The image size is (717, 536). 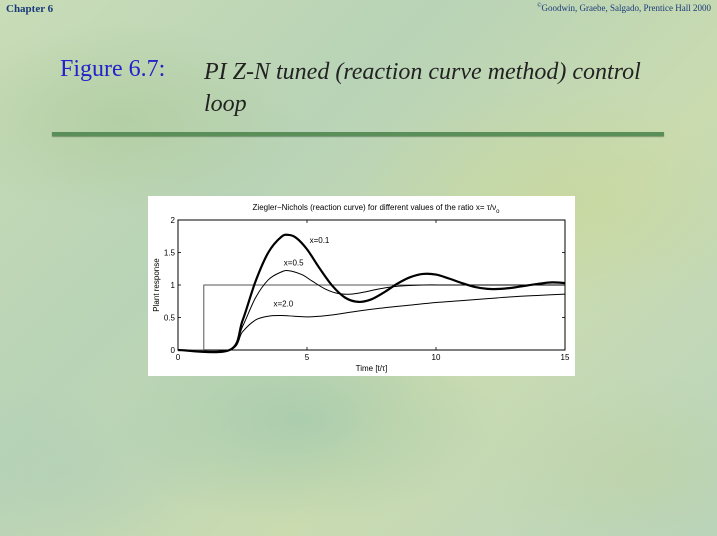 I want to click on y-axis-label: Plant response, so click(x=156, y=285).